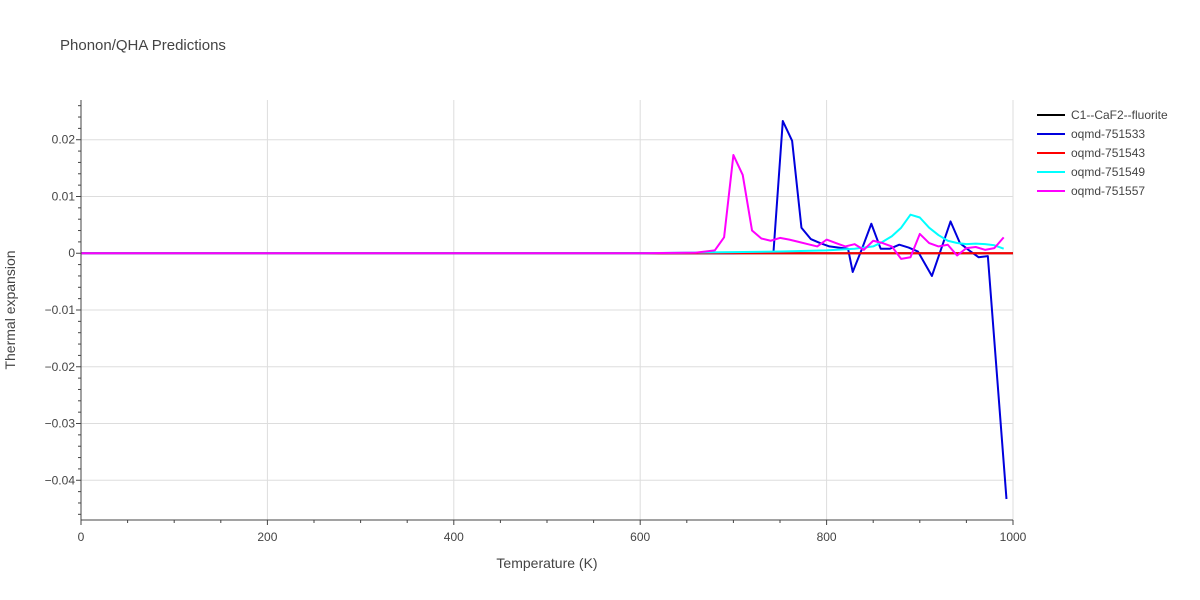  Describe the element at coordinates (81, 537) in the screenshot. I see `x-tick-label: 0` at that location.